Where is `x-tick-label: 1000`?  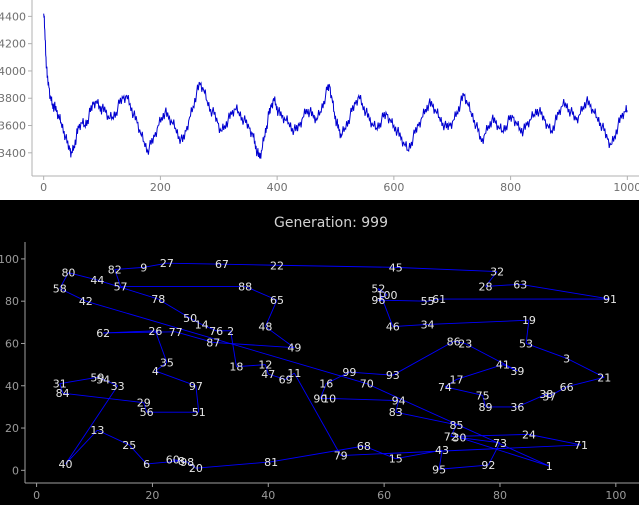 x-tick-label: 1000 is located at coordinates (626, 187).